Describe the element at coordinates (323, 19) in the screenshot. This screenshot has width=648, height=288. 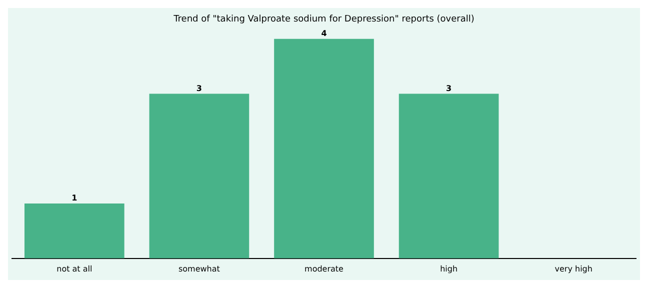
I see `chart-title: Trend of "taking Valproate sodium for Depression" reports (overall)` at that location.